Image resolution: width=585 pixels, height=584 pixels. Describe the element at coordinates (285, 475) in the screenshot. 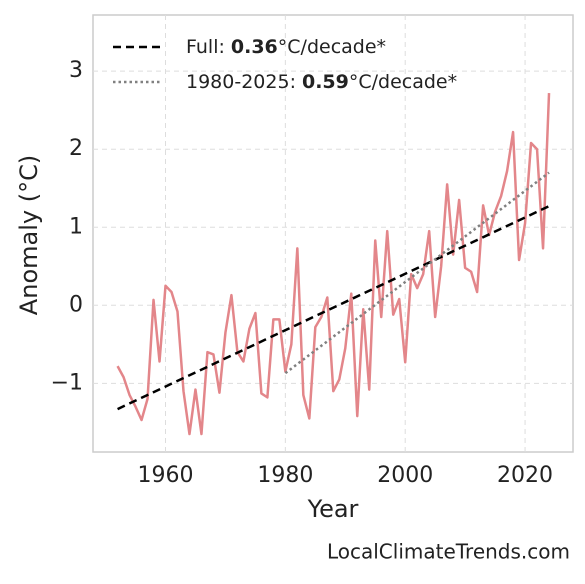

I see `x-tick-label: 1980` at that location.